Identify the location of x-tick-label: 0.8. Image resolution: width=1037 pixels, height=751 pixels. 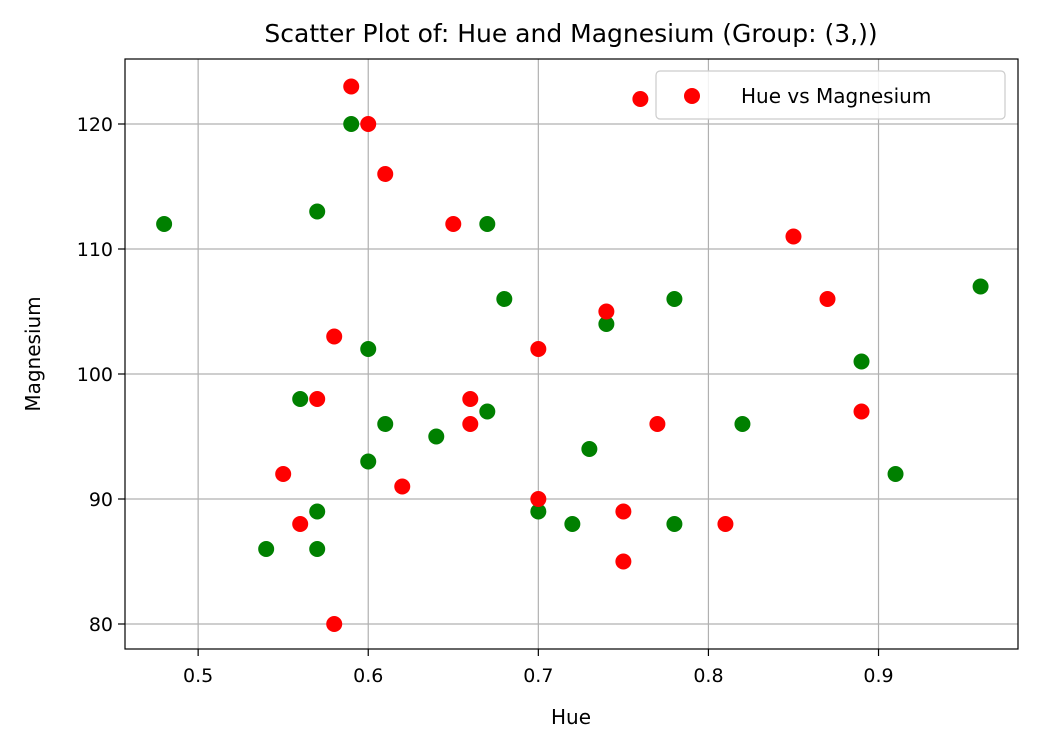
(708, 676).